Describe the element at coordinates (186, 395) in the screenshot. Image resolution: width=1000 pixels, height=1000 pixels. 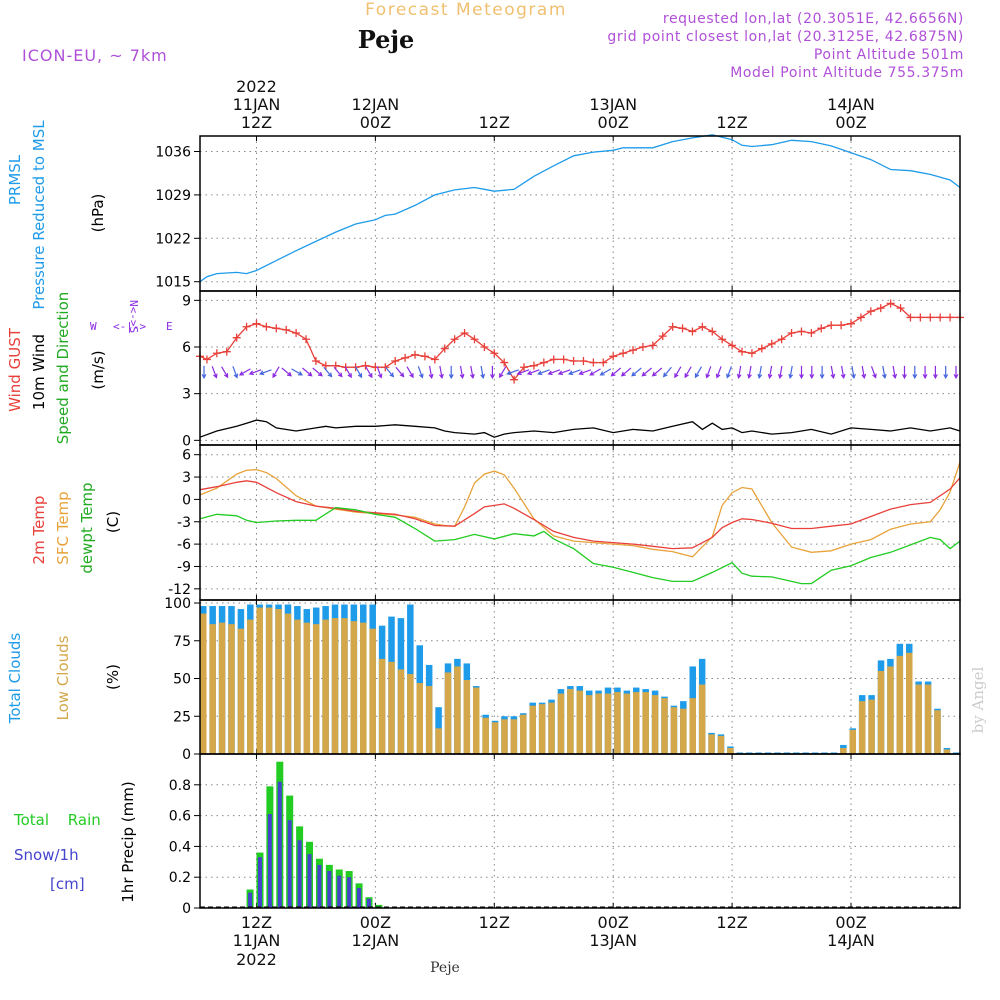
I see `y-tick-label: 3` at that location.